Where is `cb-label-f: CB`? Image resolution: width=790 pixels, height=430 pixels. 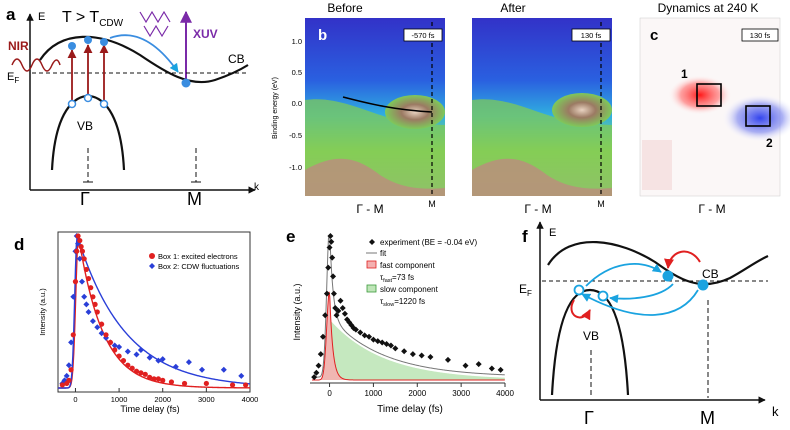
cb-label-f: CB is located at coordinates (710, 274).